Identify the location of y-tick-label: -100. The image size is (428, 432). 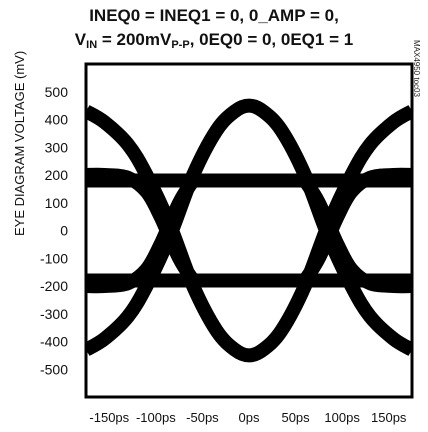
(54, 258).